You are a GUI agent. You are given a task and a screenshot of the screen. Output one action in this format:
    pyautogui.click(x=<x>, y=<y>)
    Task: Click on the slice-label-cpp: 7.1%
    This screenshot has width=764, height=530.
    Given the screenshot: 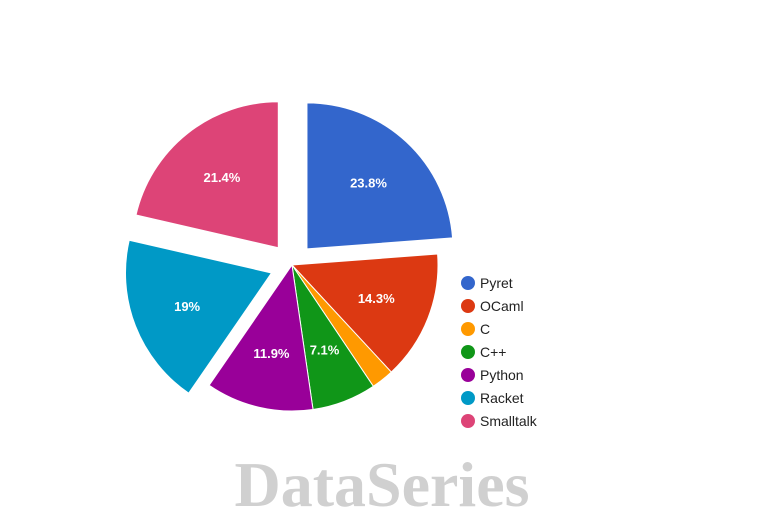 What is the action you would take?
    pyautogui.click(x=325, y=349)
    